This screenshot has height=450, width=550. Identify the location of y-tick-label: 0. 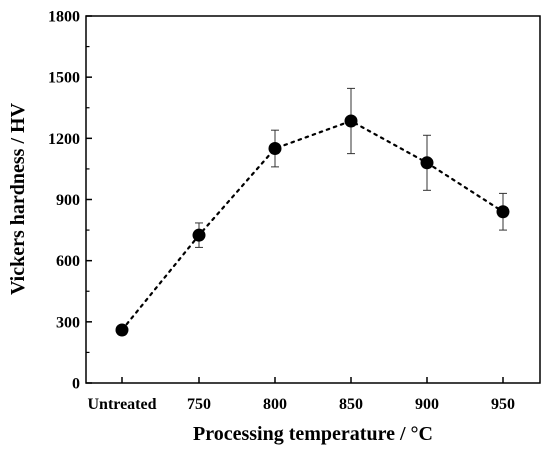
(76, 384).